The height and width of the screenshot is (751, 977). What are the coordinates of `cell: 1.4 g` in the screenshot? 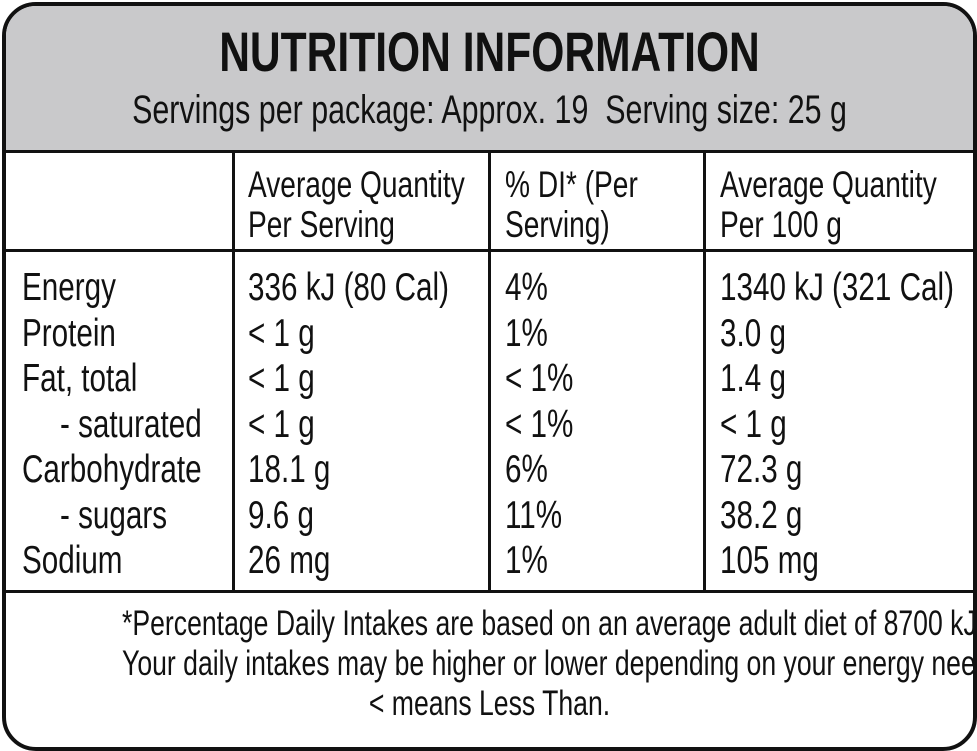 It's located at (753, 378).